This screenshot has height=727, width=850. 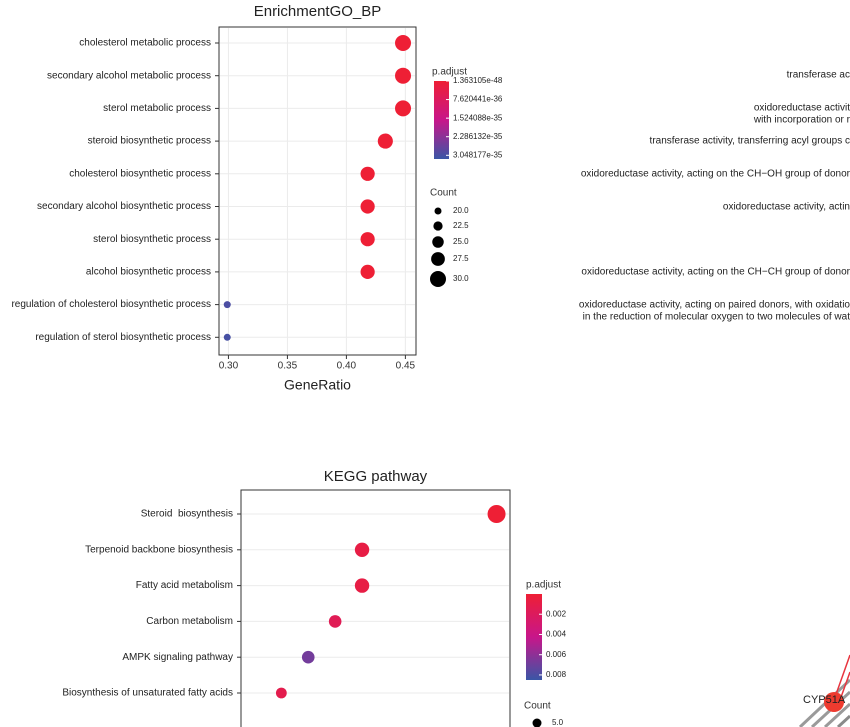 What do you see at coordinates (347, 366) in the screenshot?
I see `x-tick-label: 0.40` at bounding box center [347, 366].